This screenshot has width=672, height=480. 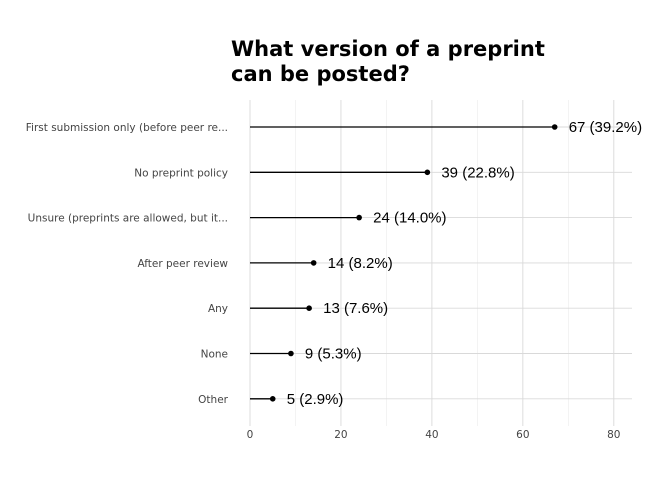 I want to click on chart-title-line-1: What version of a preprint, so click(x=388, y=49).